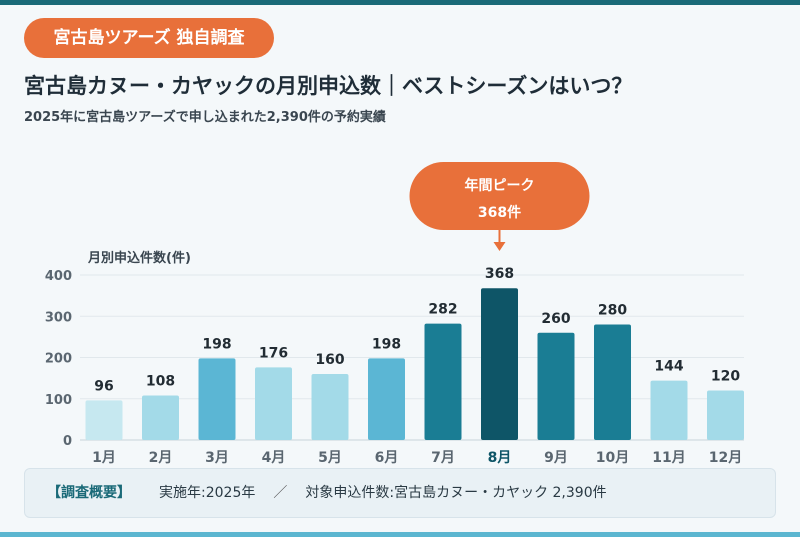  What do you see at coordinates (217, 457) in the screenshot?
I see `x-tick-label: 3月` at bounding box center [217, 457].